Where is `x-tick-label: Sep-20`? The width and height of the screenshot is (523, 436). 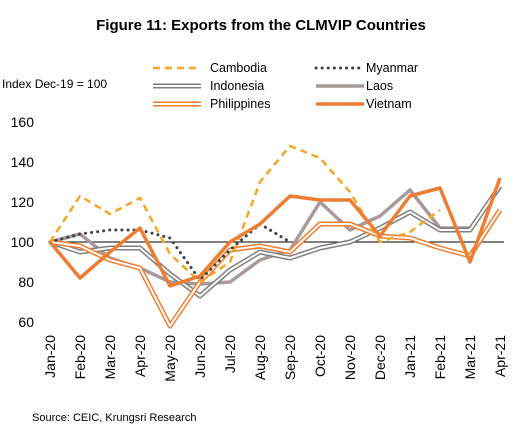 x-tick-label: Sep-20 is located at coordinates (290, 357).